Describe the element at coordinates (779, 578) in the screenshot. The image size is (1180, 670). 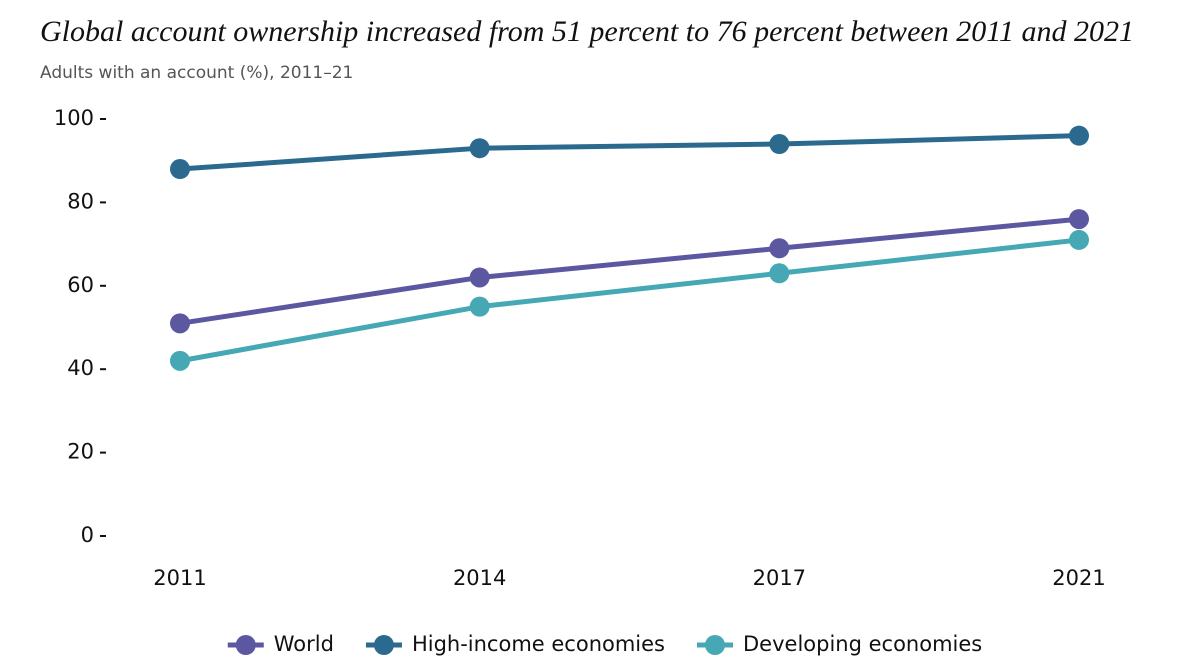
I see `x-tick-label: 2017` at that location.